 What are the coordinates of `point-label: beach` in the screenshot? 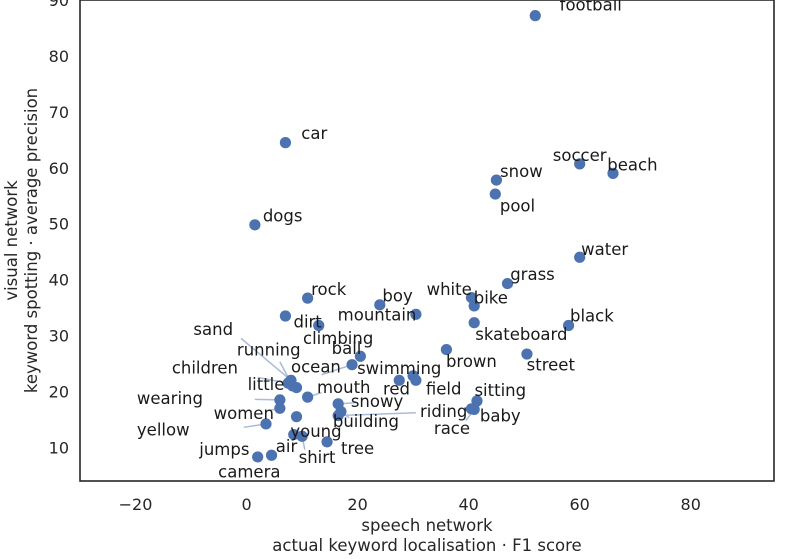 It's located at (632, 164).